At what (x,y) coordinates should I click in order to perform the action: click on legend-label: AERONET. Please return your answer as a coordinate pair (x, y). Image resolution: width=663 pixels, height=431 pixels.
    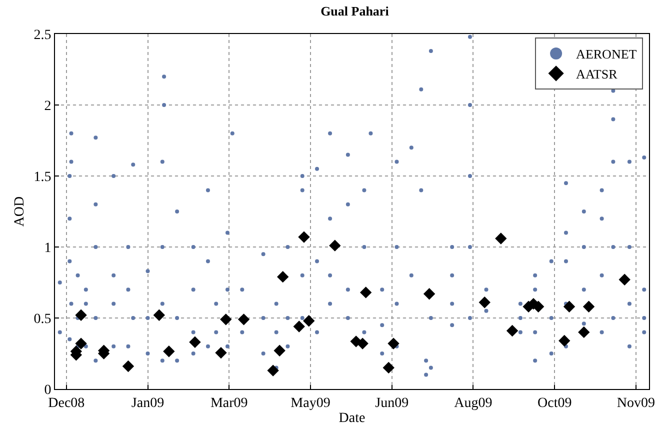
    Looking at the image, I should click on (606, 54).